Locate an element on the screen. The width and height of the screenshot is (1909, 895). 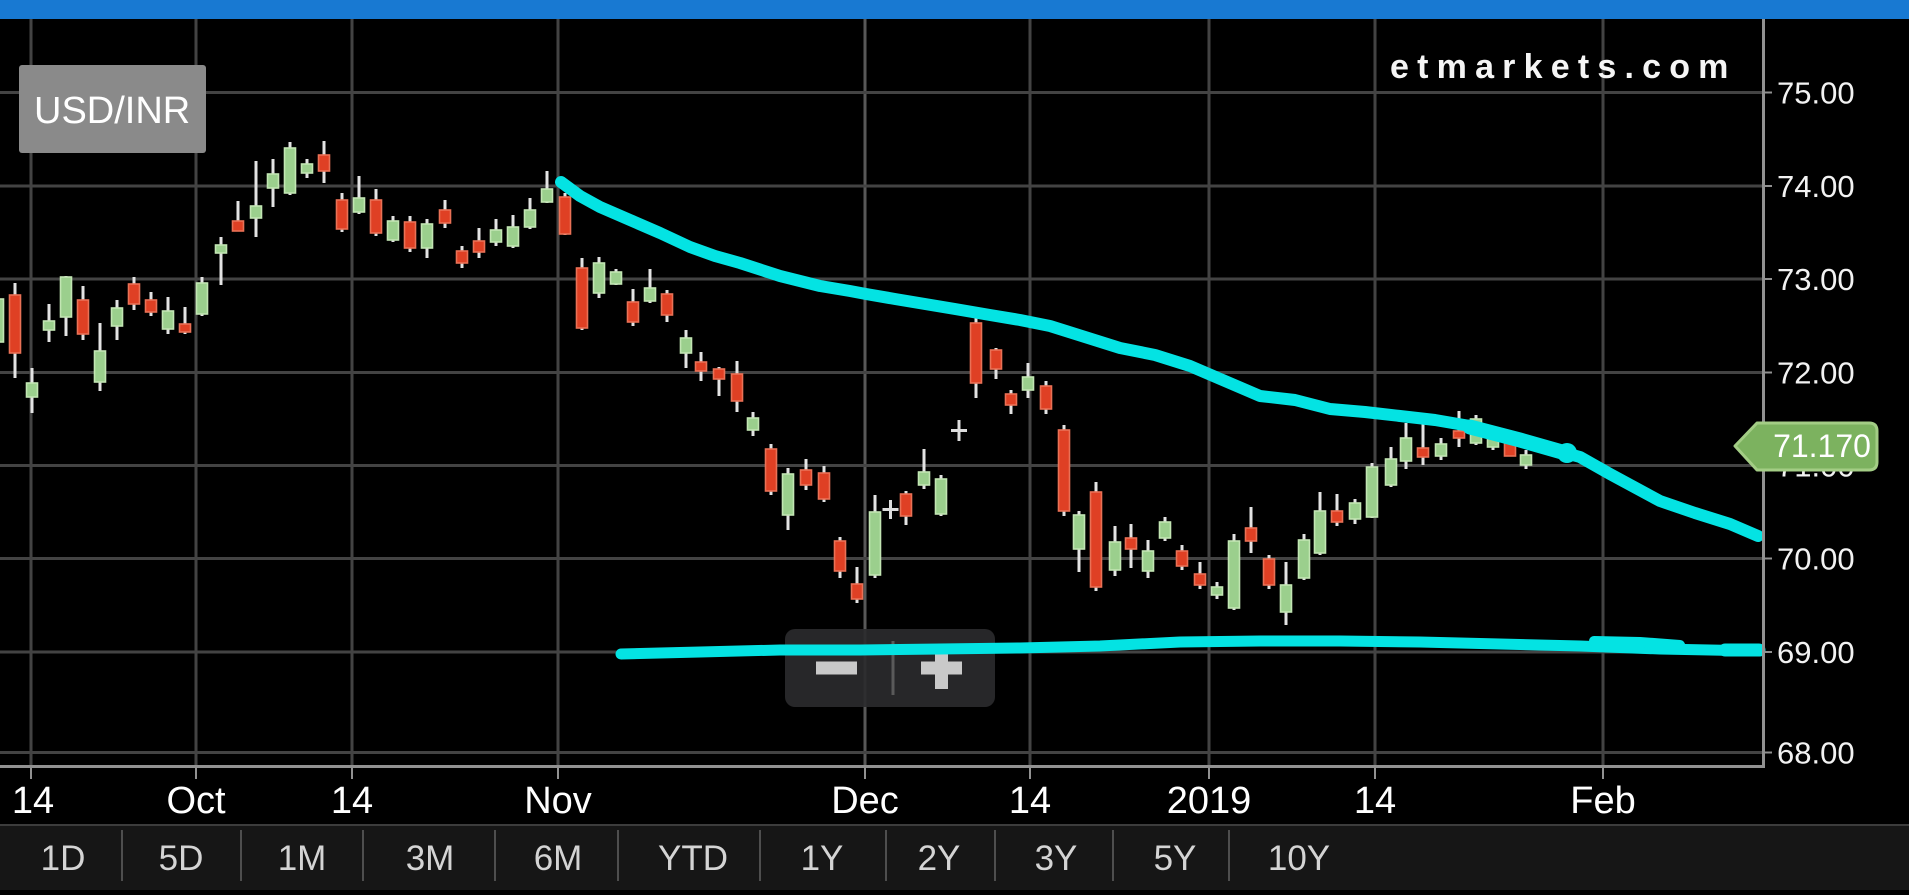
svg-text: 69.00 is located at coordinates (1816, 652).